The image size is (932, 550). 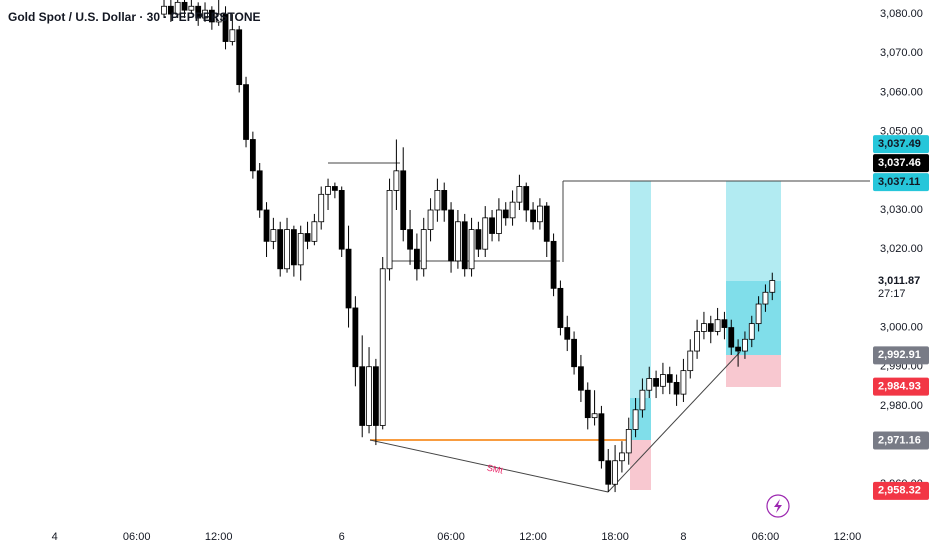 I want to click on alert-icon-bolt, so click(x=778, y=506).